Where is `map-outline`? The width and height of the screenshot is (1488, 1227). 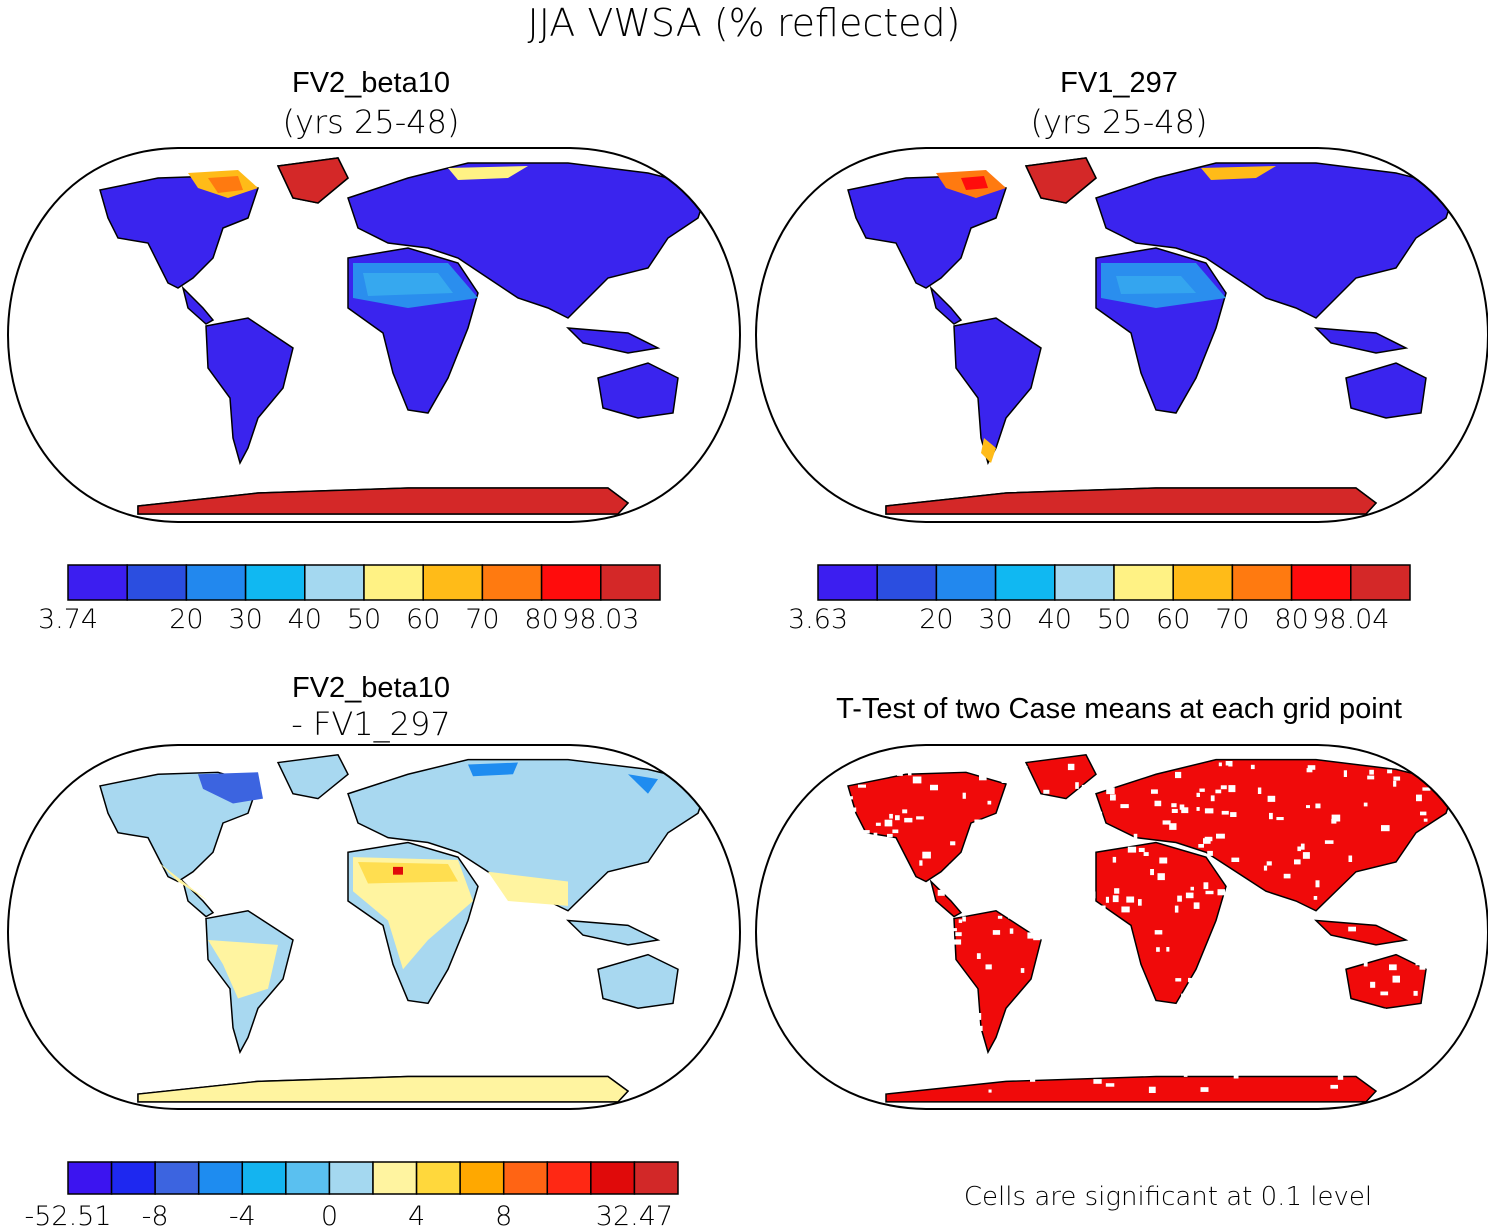
map-outline is located at coordinates (374, 927).